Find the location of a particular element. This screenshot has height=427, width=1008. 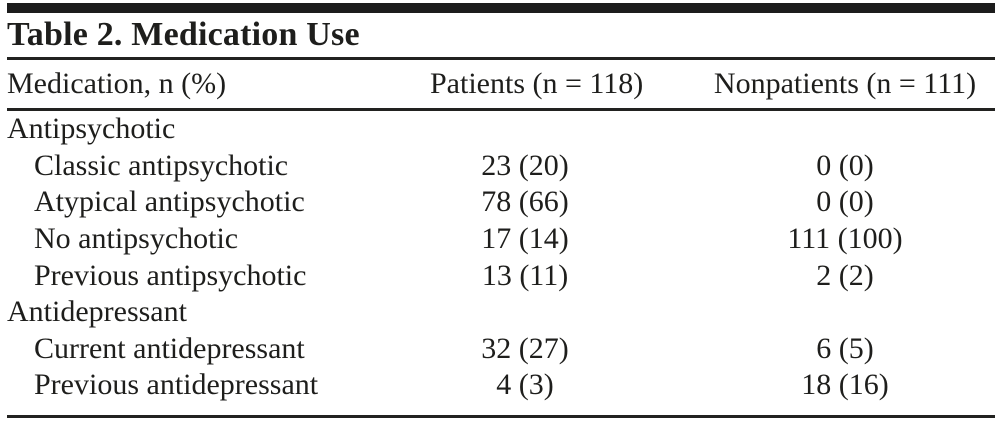

patients-value: 32 (27) is located at coordinates (525, 348).